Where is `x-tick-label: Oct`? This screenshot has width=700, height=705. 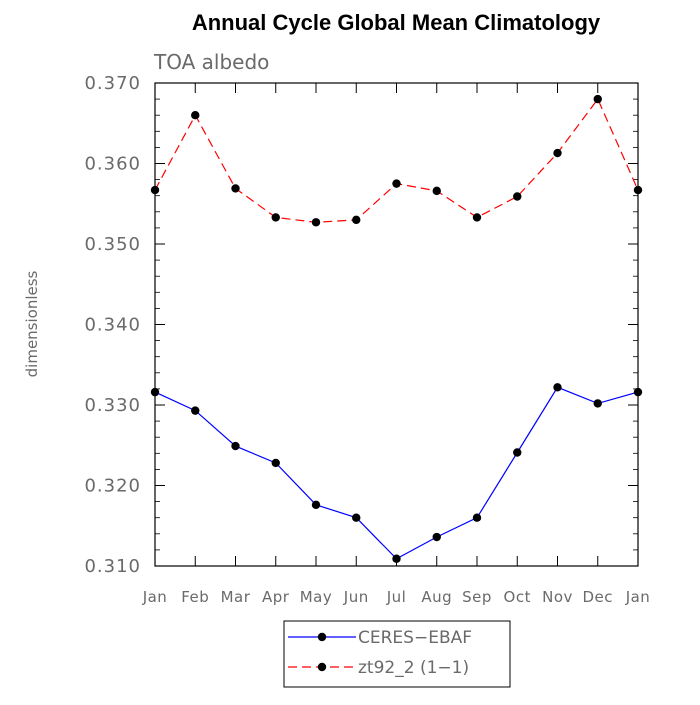
x-tick-label: Oct is located at coordinates (517, 597).